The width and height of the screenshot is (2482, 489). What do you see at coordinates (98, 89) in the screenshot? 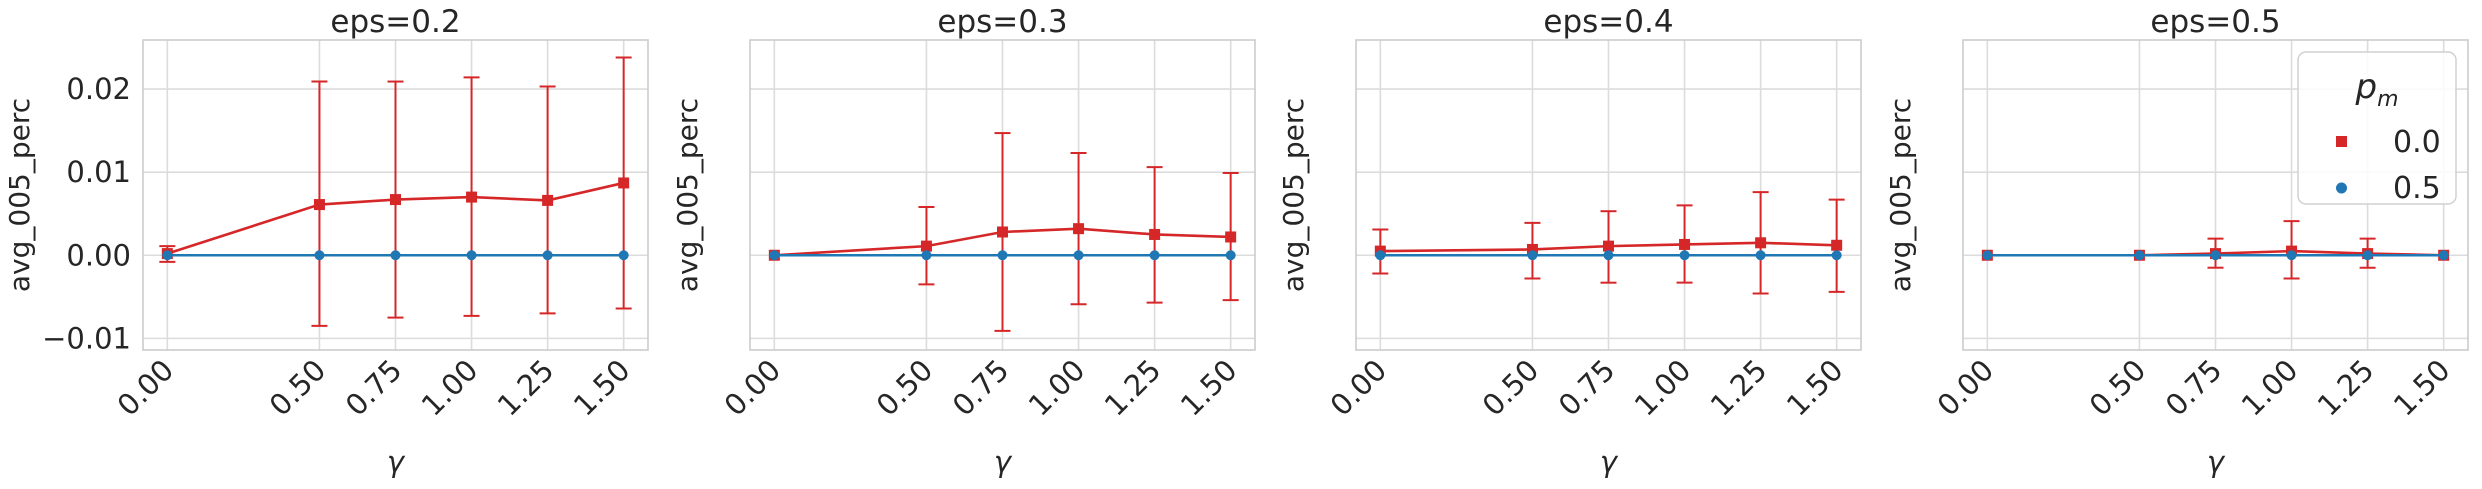
I see `y-tick-label: 0.02` at bounding box center [98, 89].